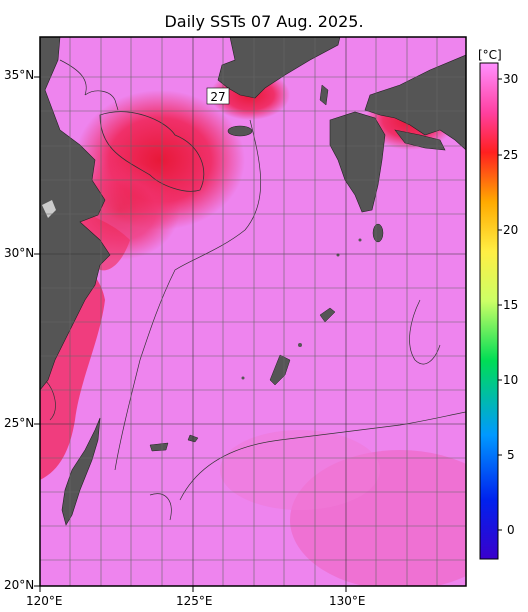 The height and width of the screenshot is (612, 528). Describe the element at coordinates (49, 209) in the screenshot. I see `land-lake-area` at that location.